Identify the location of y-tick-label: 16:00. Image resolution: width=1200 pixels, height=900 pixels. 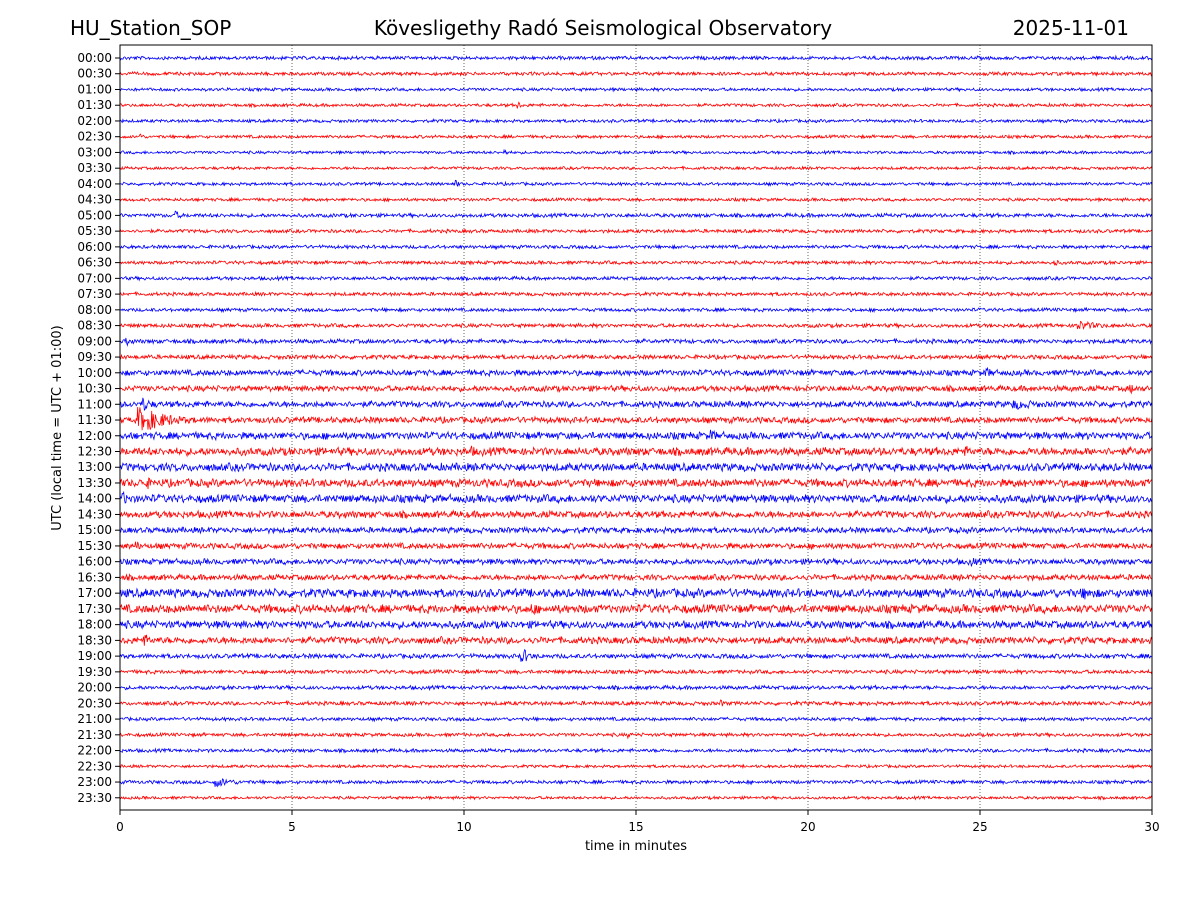
(94, 562).